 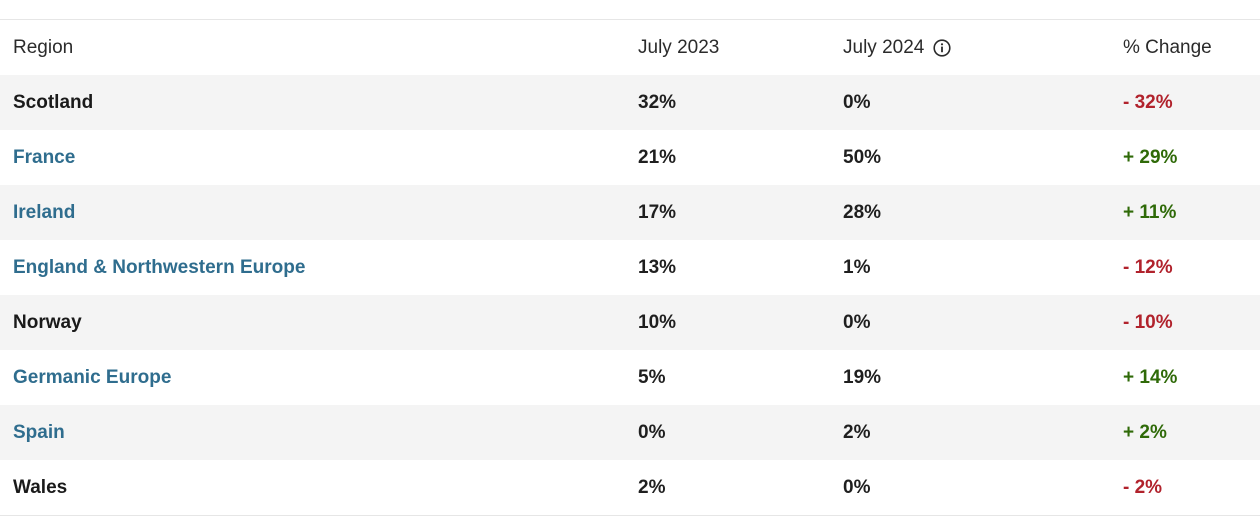 What do you see at coordinates (47, 322) in the screenshot?
I see `region-name: Norway` at bounding box center [47, 322].